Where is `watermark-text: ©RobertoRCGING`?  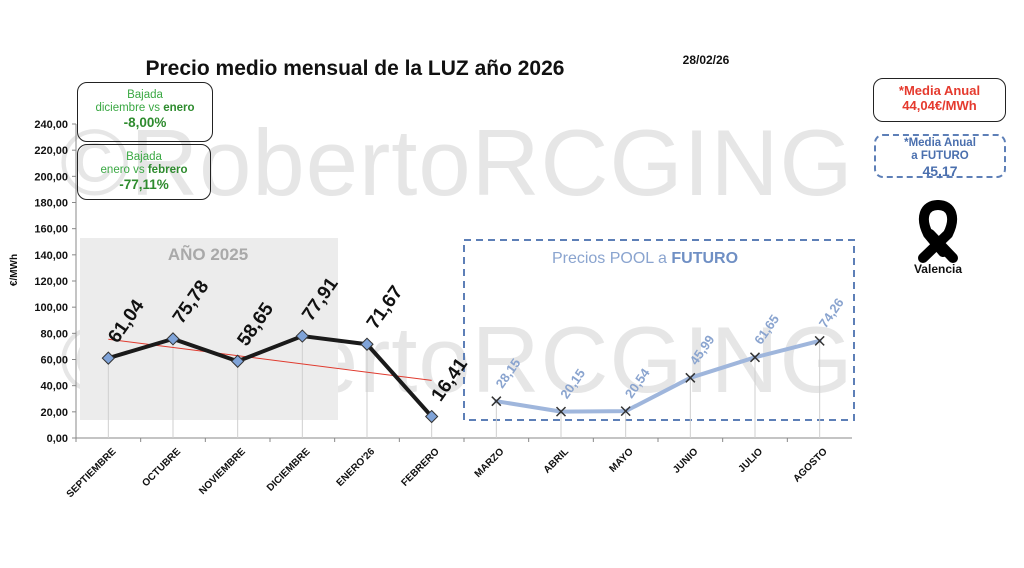 watermark-text: ©RobertoRCGING is located at coordinates (457, 162).